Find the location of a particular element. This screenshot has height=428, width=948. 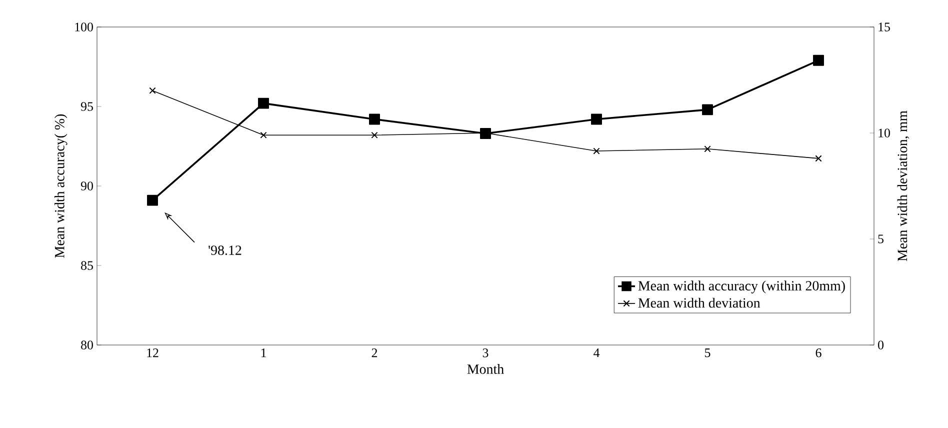

annotation: '98.12 is located at coordinates (225, 251).